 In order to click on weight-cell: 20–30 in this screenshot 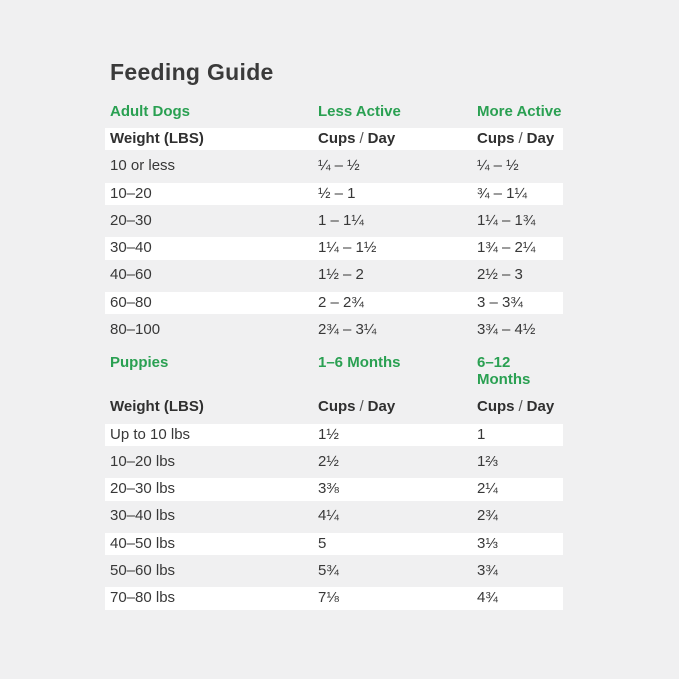, I will do `click(131, 220)`.